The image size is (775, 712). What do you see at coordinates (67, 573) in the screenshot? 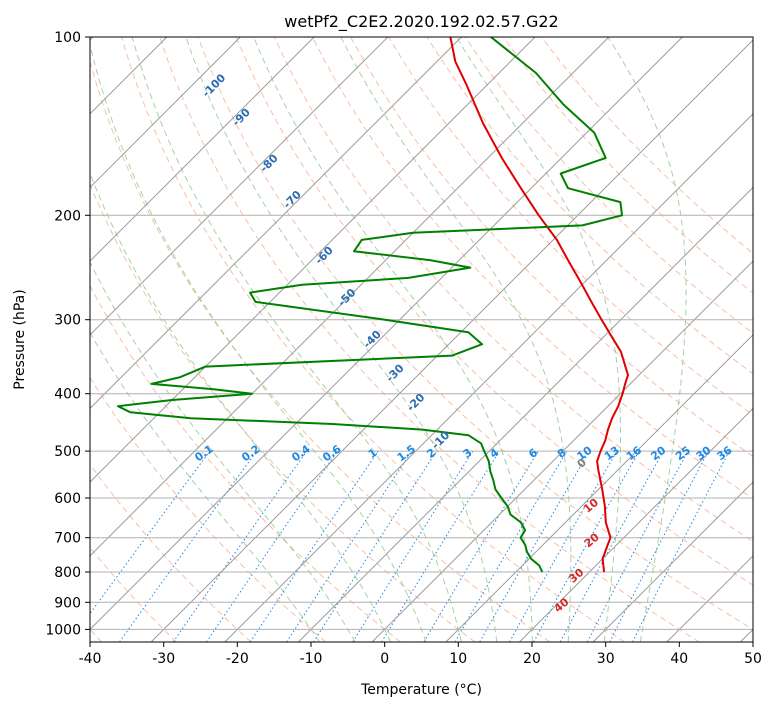
I see `y-tick-label: 800` at bounding box center [67, 573].